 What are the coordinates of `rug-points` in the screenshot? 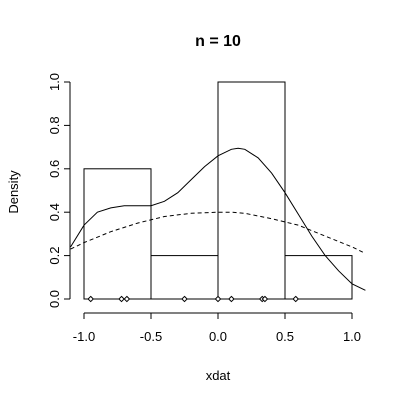 It's located at (193, 299).